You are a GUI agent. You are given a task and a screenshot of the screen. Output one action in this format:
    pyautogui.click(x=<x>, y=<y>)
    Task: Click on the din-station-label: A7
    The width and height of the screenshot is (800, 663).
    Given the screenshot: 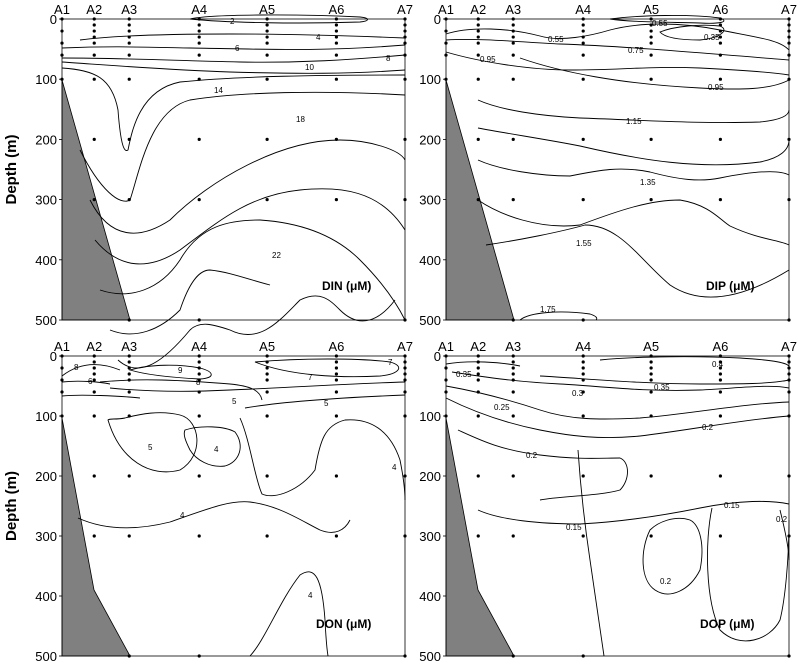 What is the action you would take?
    pyautogui.click(x=405, y=9)
    